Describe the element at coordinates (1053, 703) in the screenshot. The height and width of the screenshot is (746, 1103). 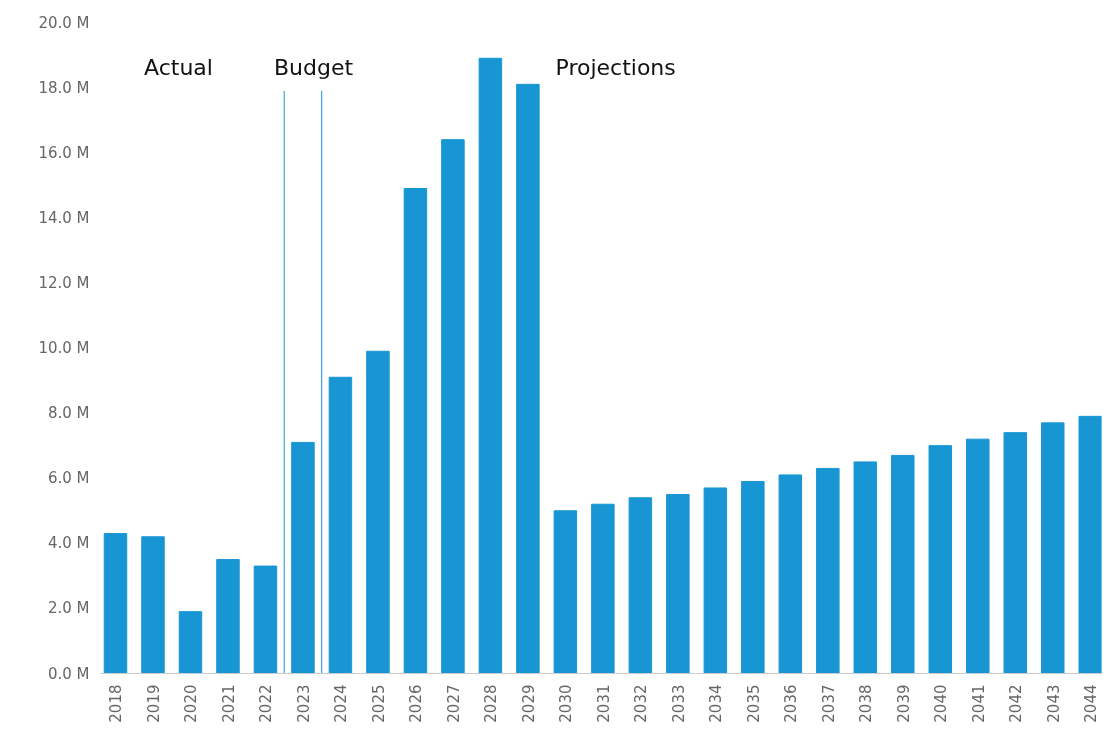
I see `x-tick-label: 2043` at that location.